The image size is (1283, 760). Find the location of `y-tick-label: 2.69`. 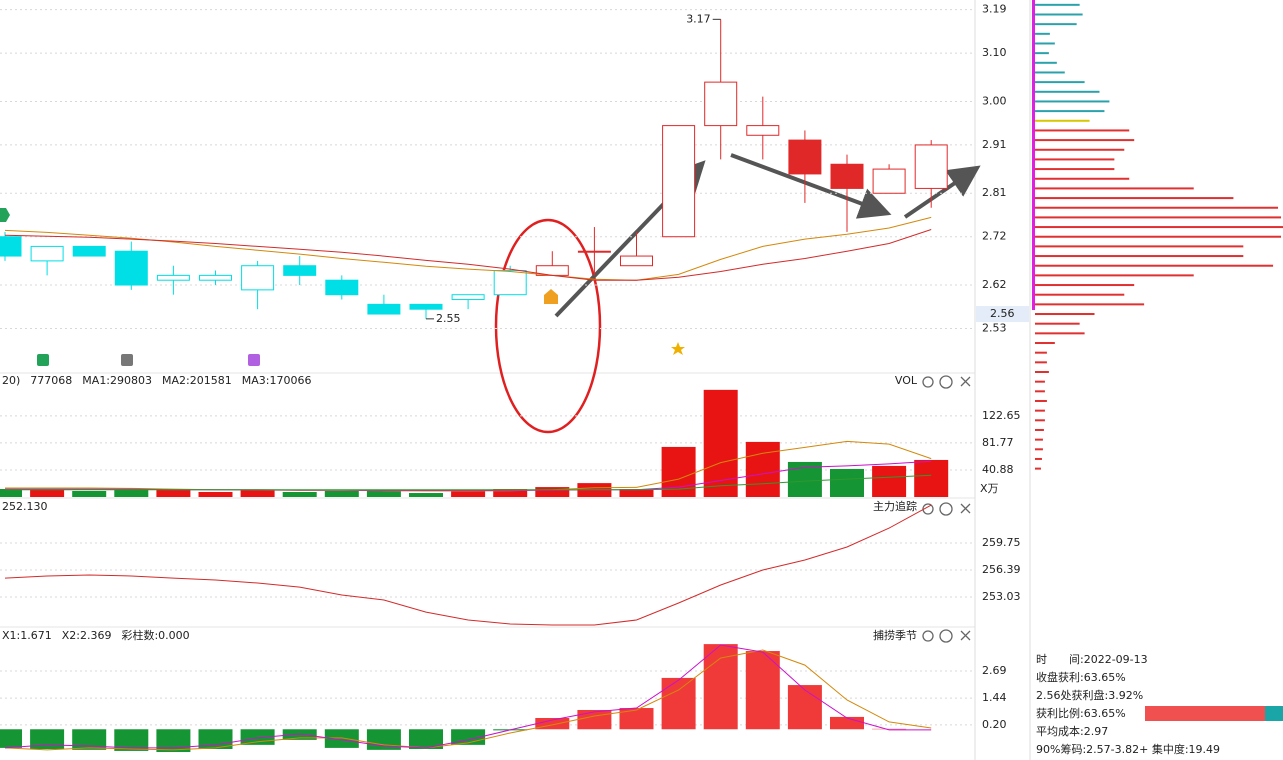

y-tick-label: 2.69 is located at coordinates (994, 670).